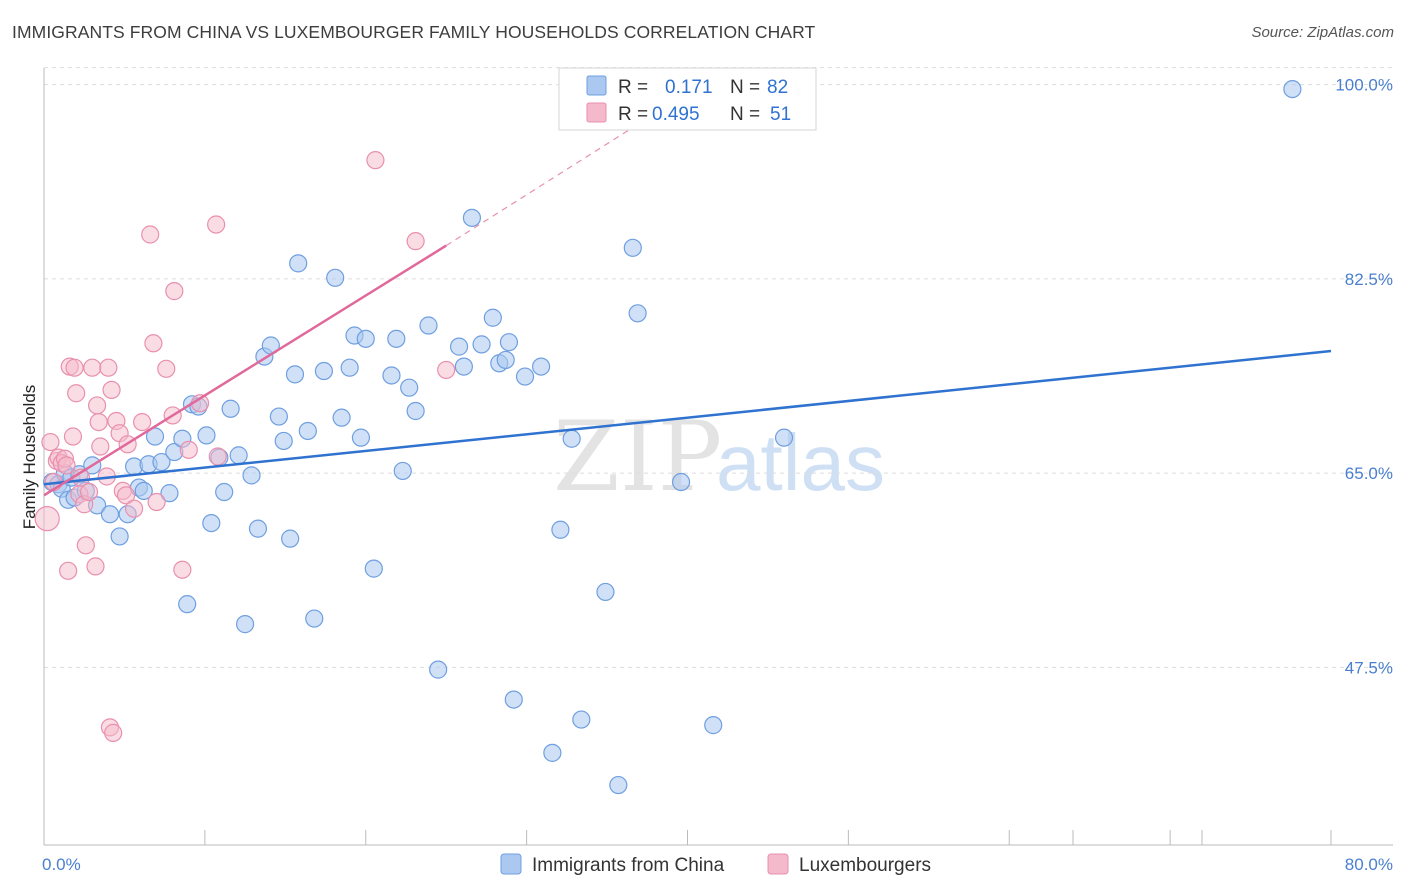  Describe the element at coordinates (633, 114) in the screenshot. I see `legend-r-label-pink: R =` at that location.